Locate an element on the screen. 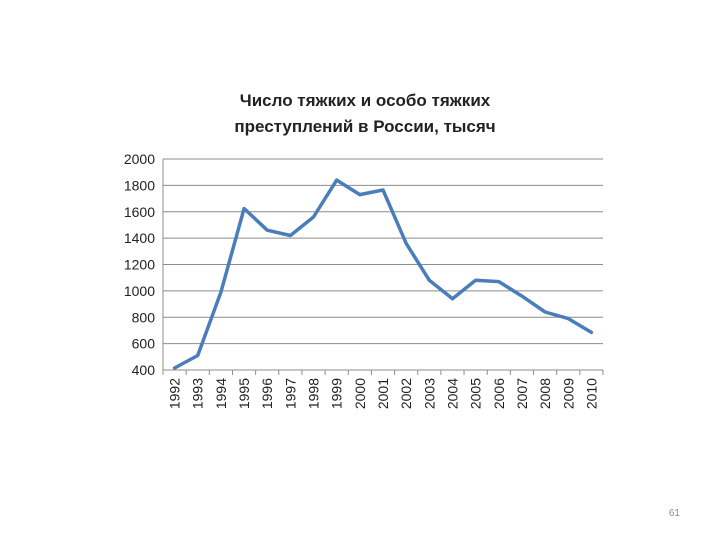 Image resolution: width=720 pixels, height=540 pixels. x-tick-label: 2005 is located at coordinates (476, 393).